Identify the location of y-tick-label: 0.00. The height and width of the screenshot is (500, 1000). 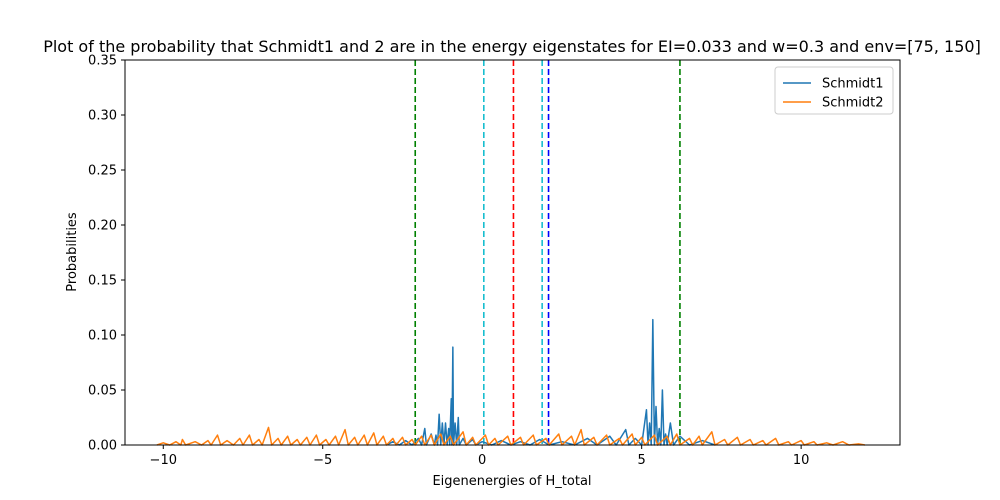
(102, 446).